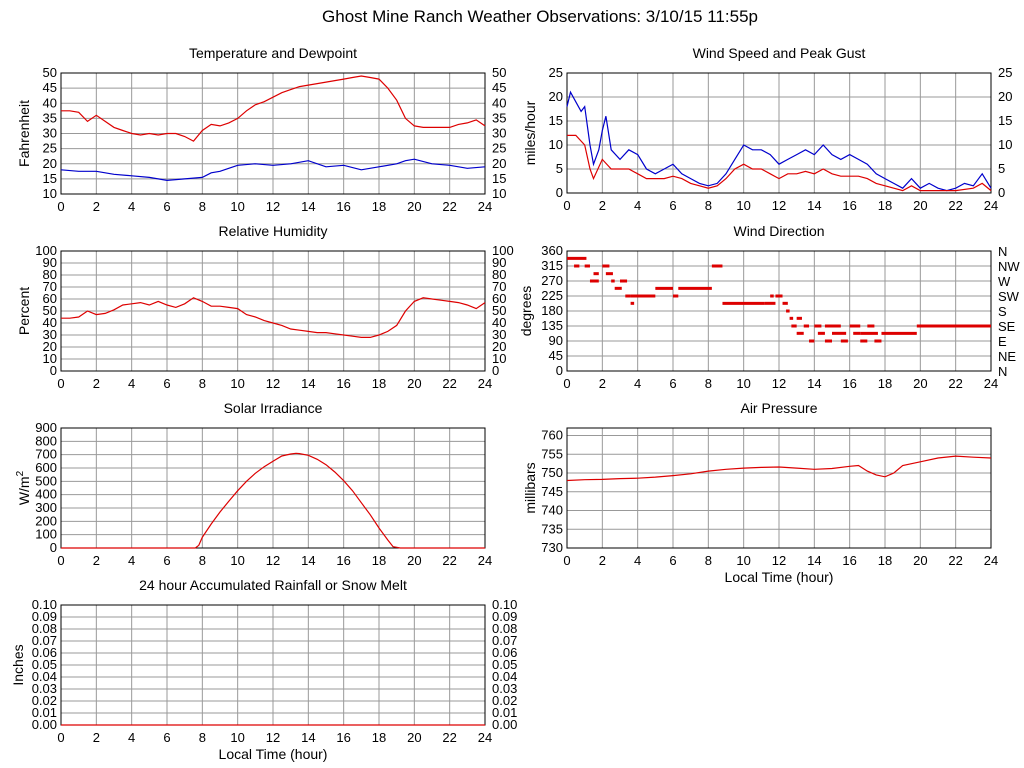  Describe the element at coordinates (499, 148) in the screenshot. I see `temp-ytick-label-right: 25` at that location.